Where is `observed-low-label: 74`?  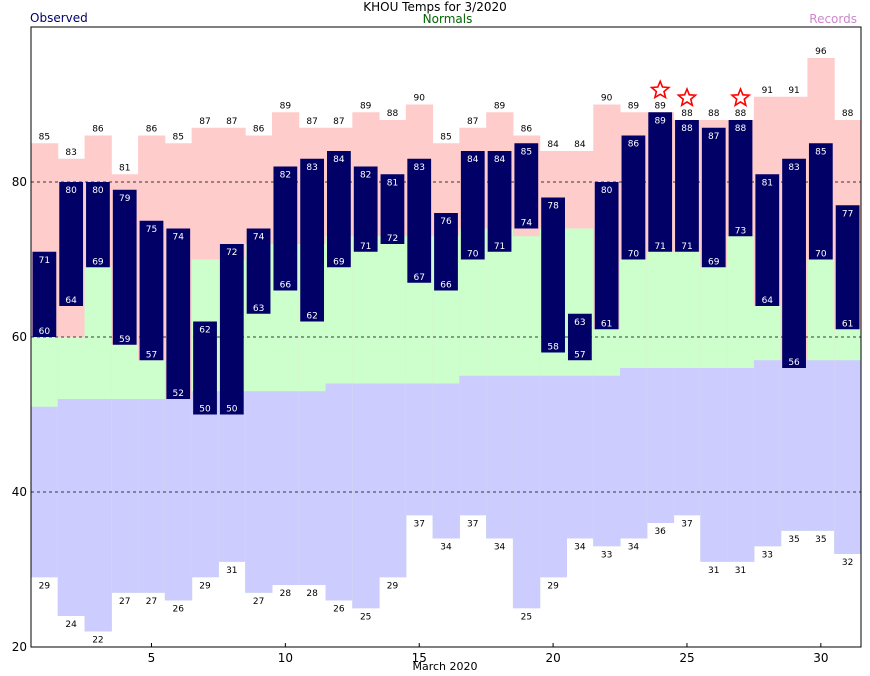
observed-low-label: 74 is located at coordinates (527, 224).